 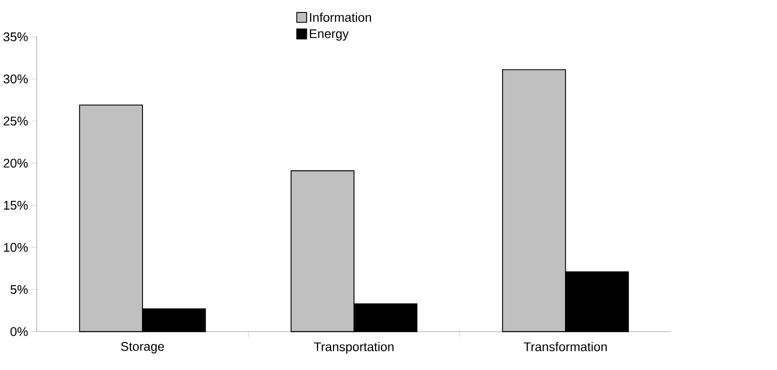 I want to click on y-tick-label: 25%, so click(x=16, y=121).